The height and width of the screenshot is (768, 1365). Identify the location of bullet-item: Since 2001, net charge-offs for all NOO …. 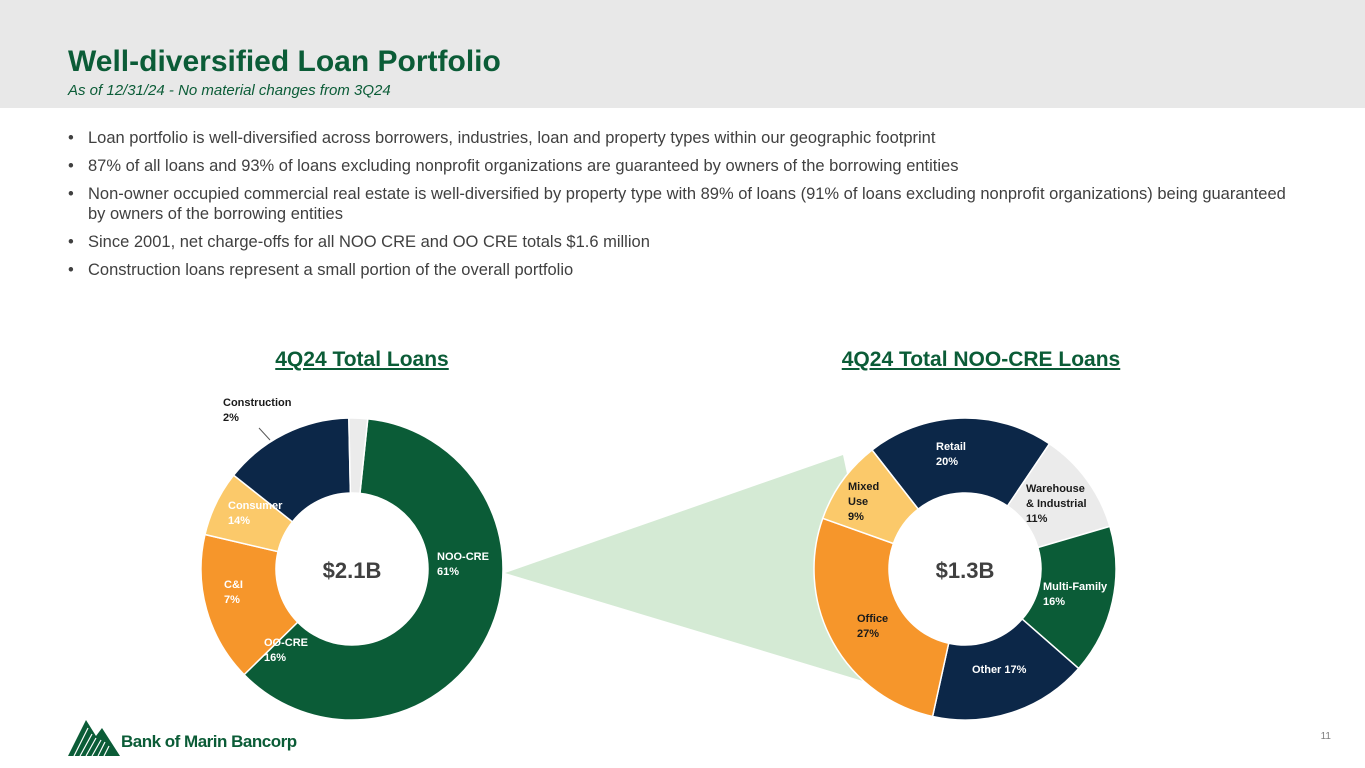
(683, 242).